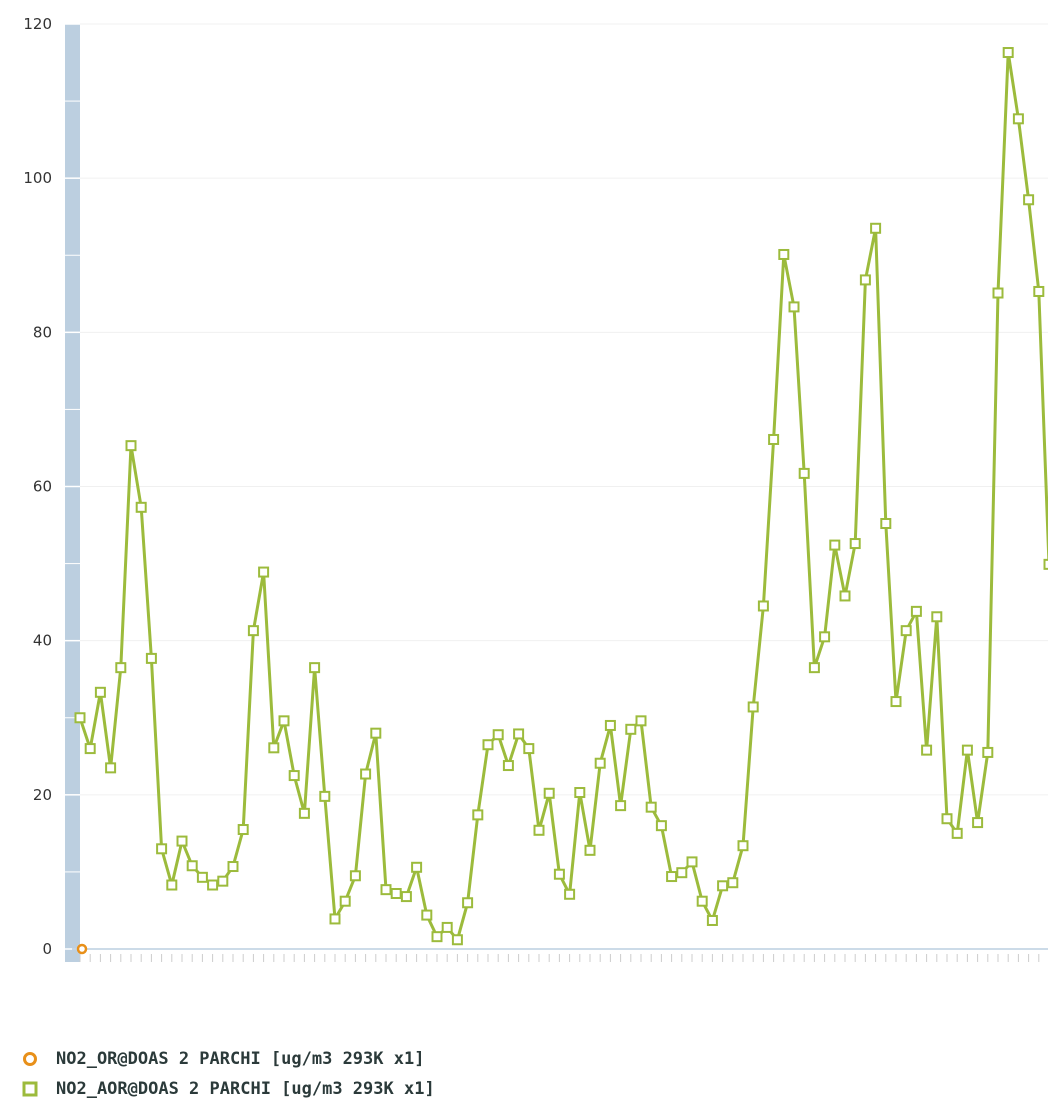  What do you see at coordinates (228, 1059) in the screenshot?
I see `legend-item-no2-or: NO2_OR@DOAS 2 PARCHI [ug/m3 293K x1]` at bounding box center [228, 1059].